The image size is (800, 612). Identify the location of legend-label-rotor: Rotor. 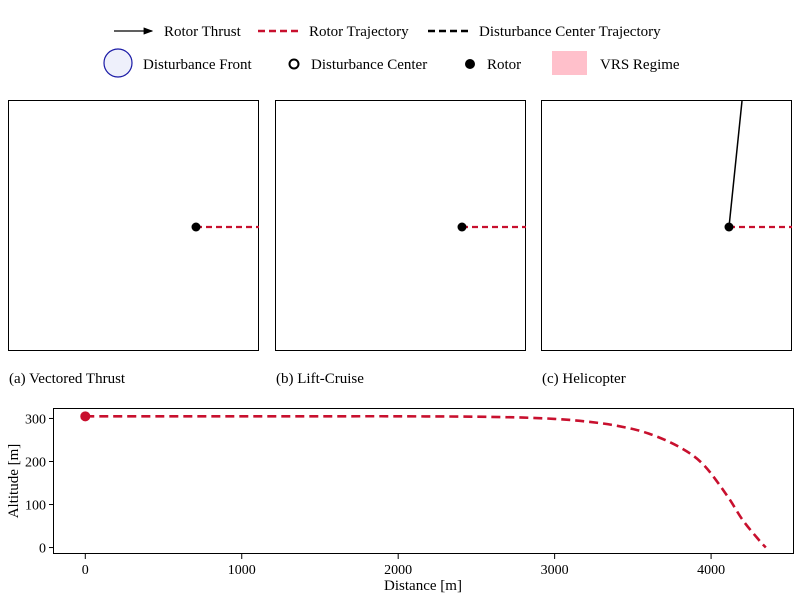
(504, 65).